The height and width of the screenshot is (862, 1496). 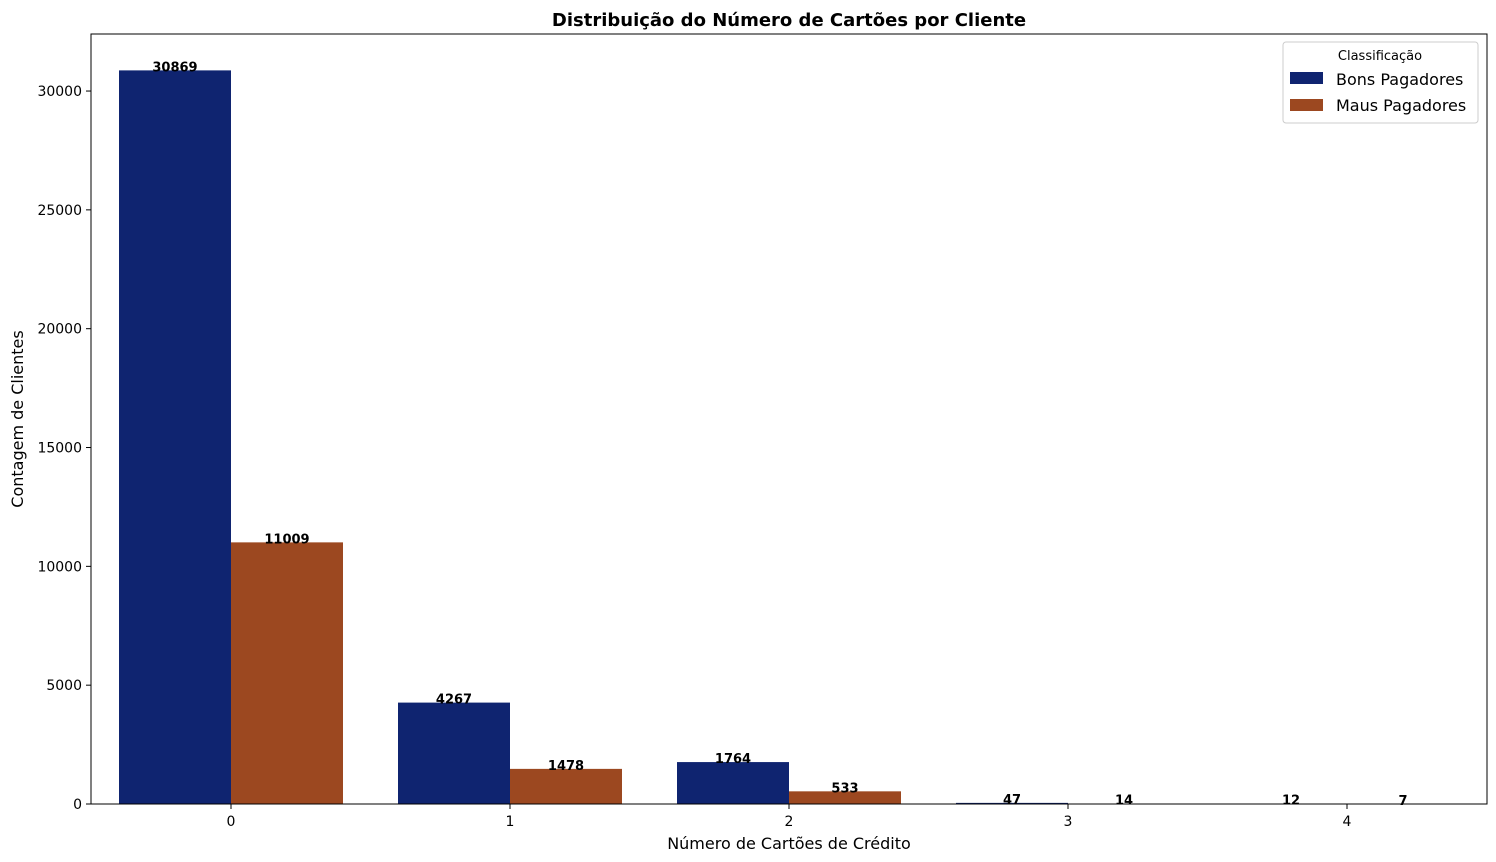 What do you see at coordinates (231, 822) in the screenshot?
I see `x-tick-label-0: 0` at bounding box center [231, 822].